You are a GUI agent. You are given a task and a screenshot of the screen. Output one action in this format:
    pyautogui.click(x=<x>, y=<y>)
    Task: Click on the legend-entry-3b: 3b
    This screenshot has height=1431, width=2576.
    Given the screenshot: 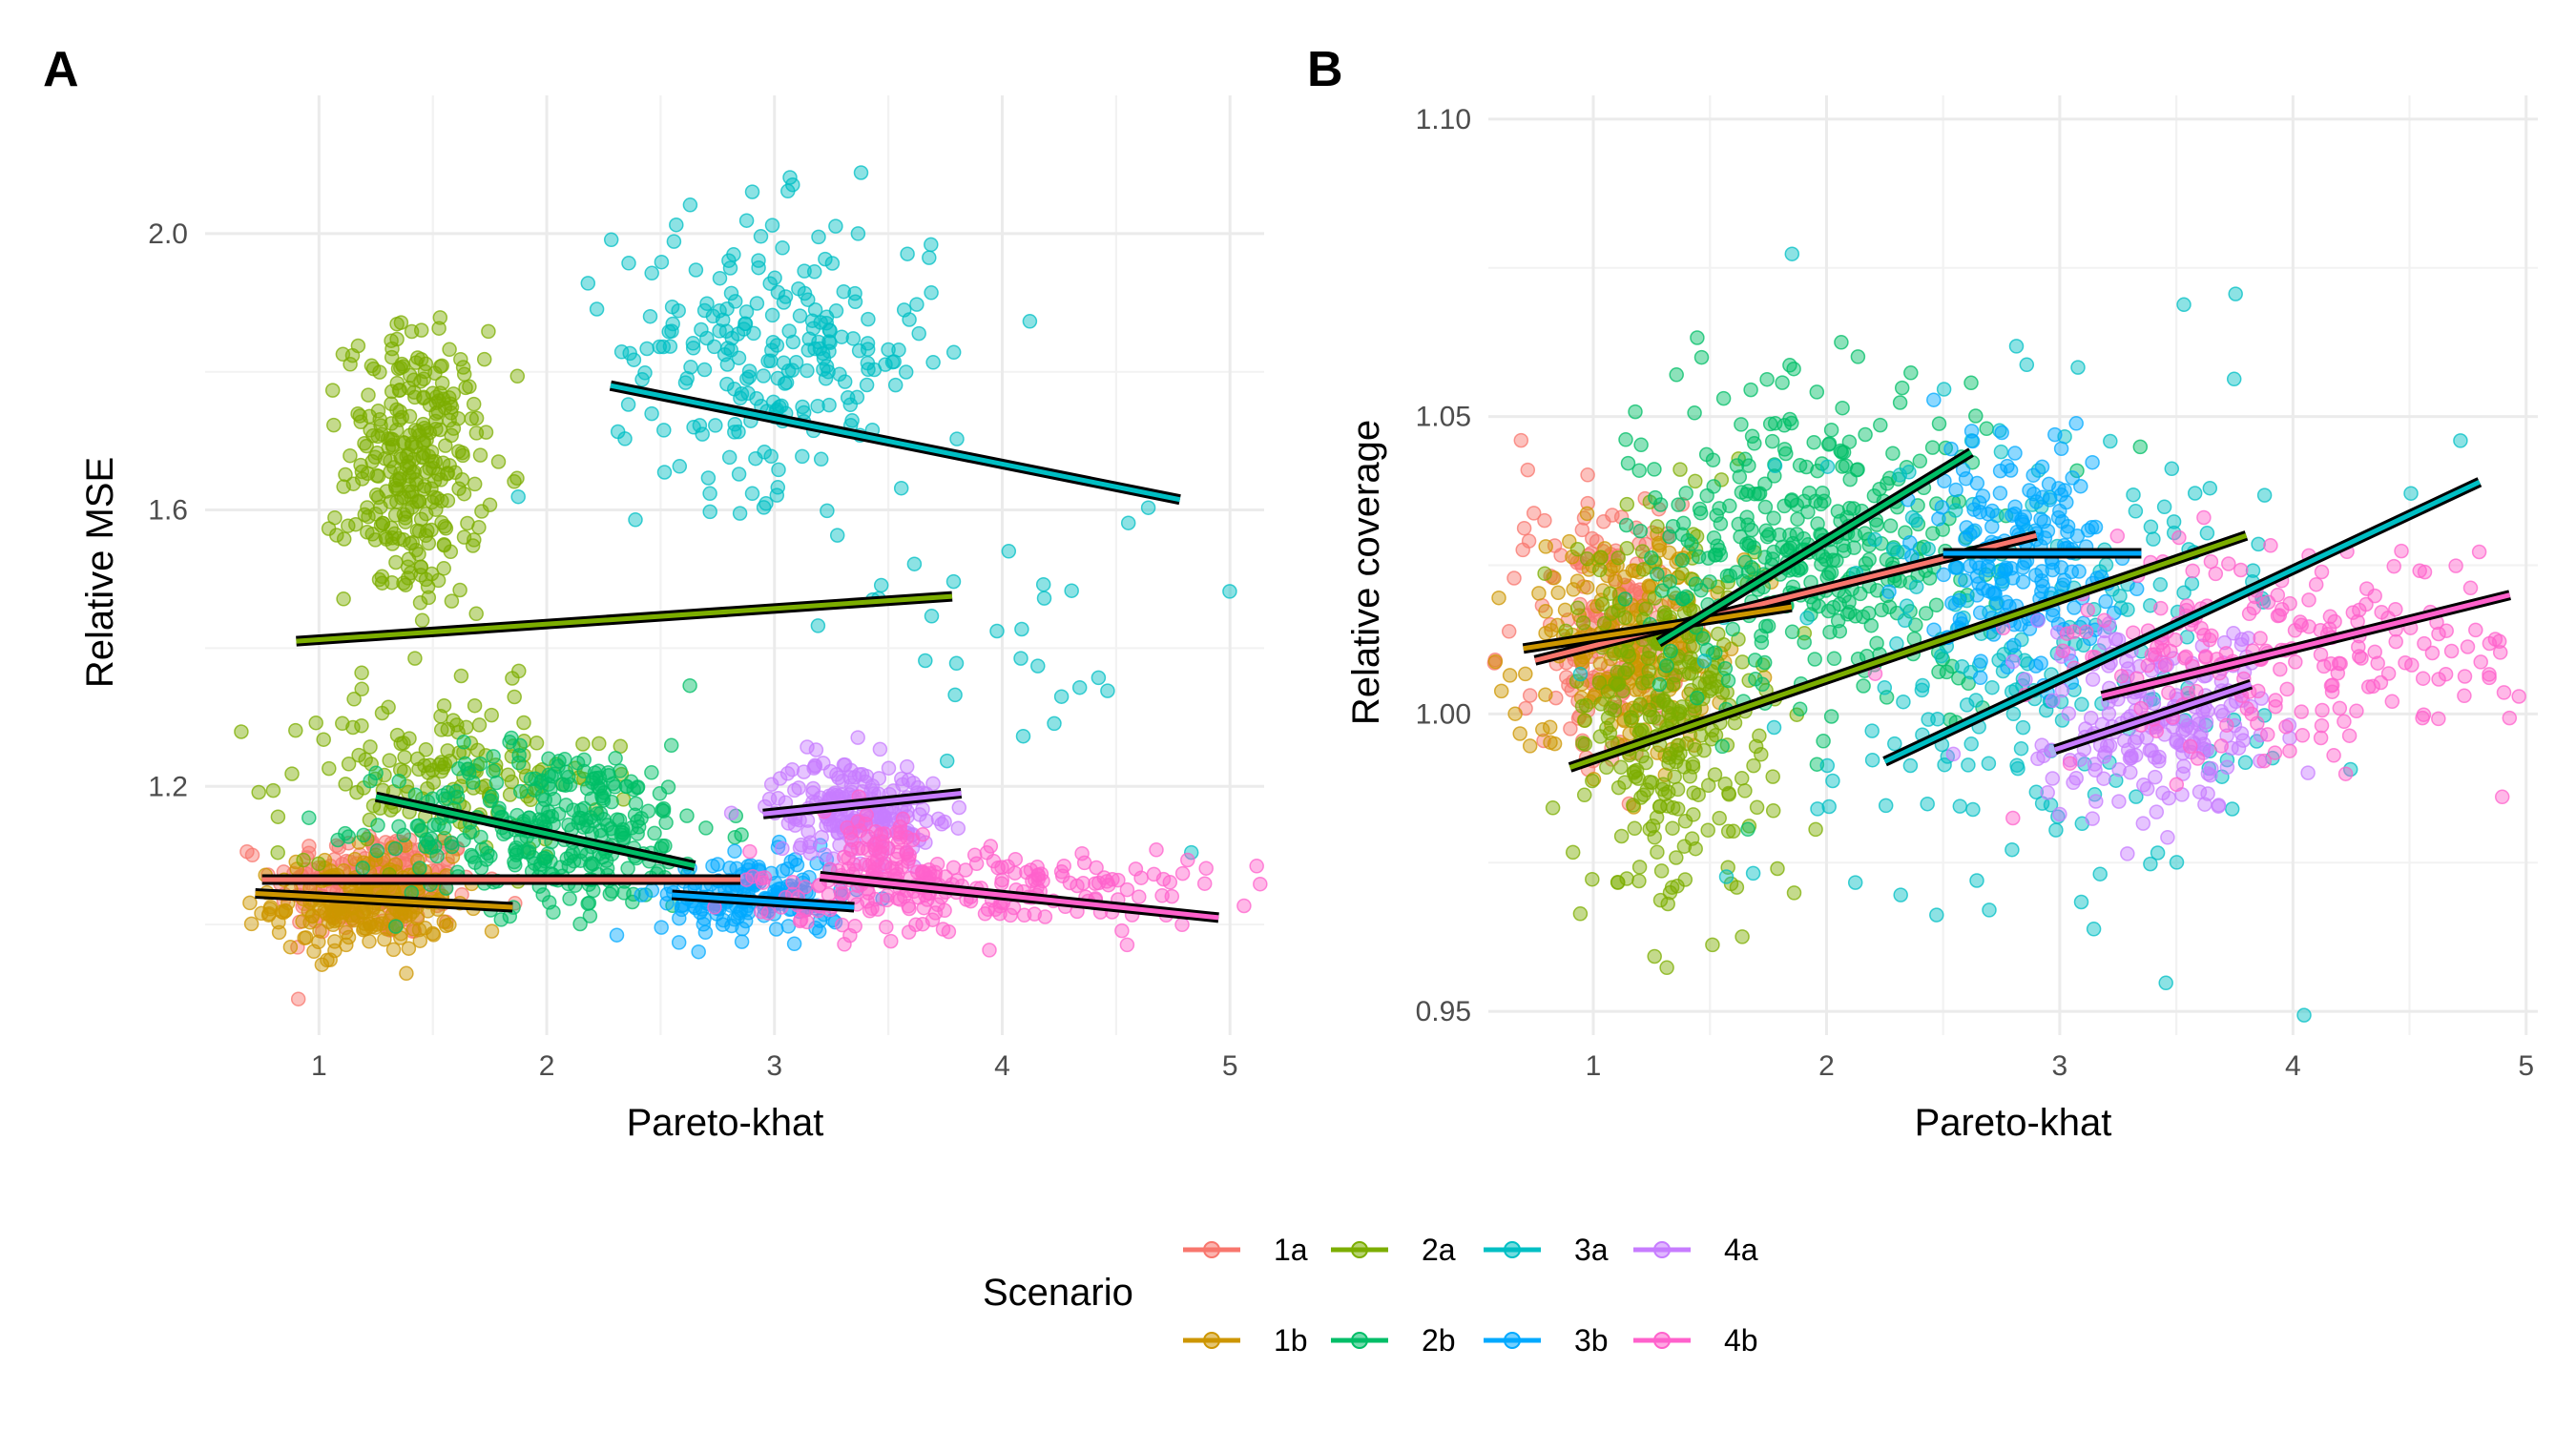 What is the action you would take?
    pyautogui.click(x=1546, y=1340)
    